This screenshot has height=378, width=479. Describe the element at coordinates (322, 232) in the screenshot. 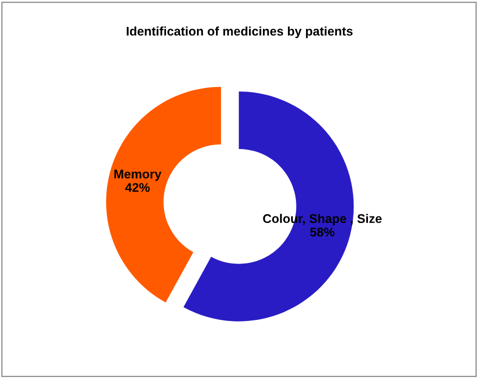

I see `data-label: 58%` at that location.